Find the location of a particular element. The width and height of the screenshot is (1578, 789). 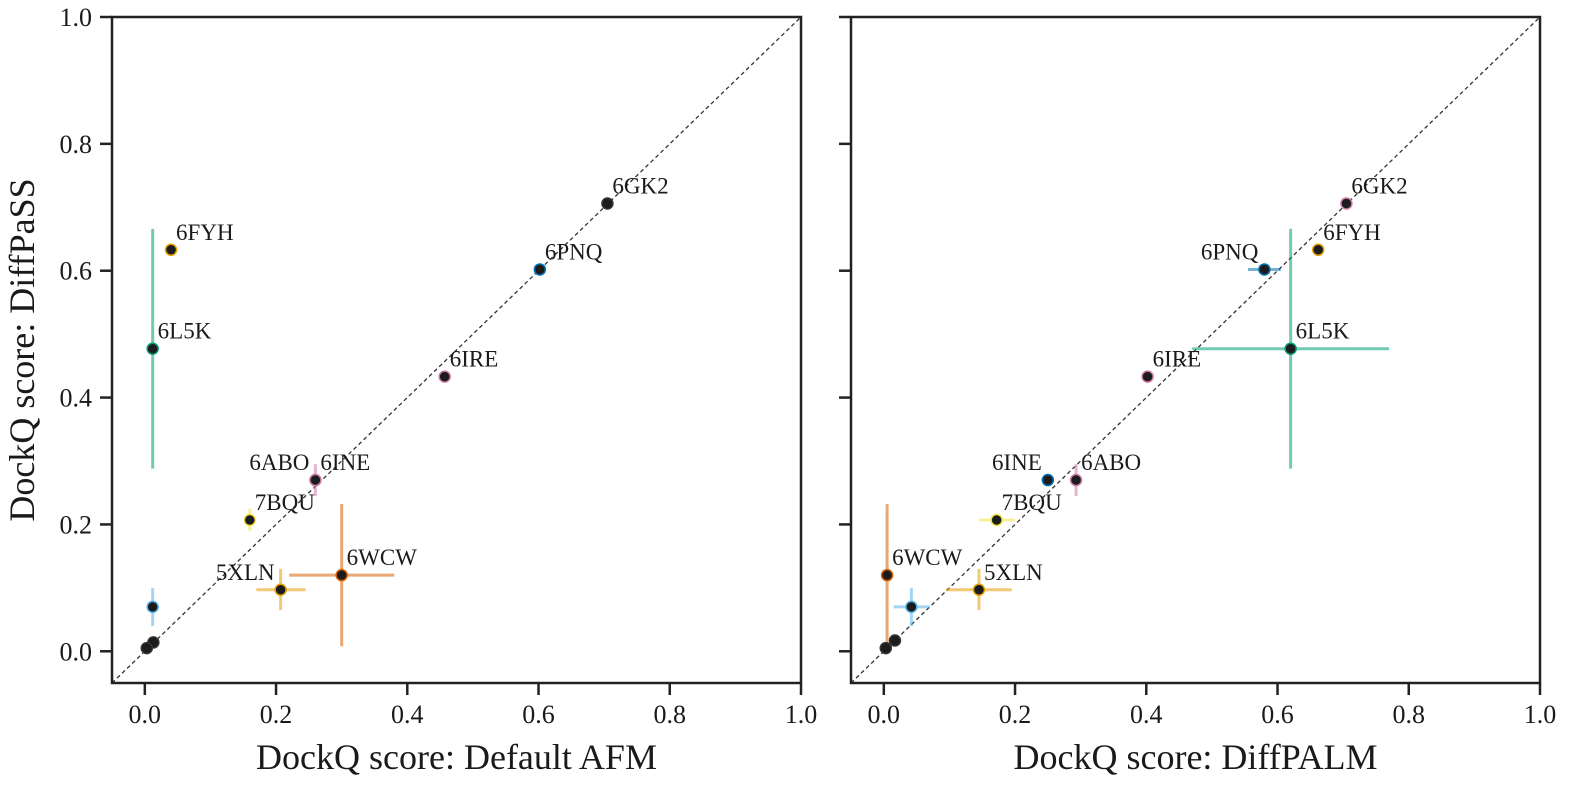

y-tick-label: 0.6 is located at coordinates (76, 271).